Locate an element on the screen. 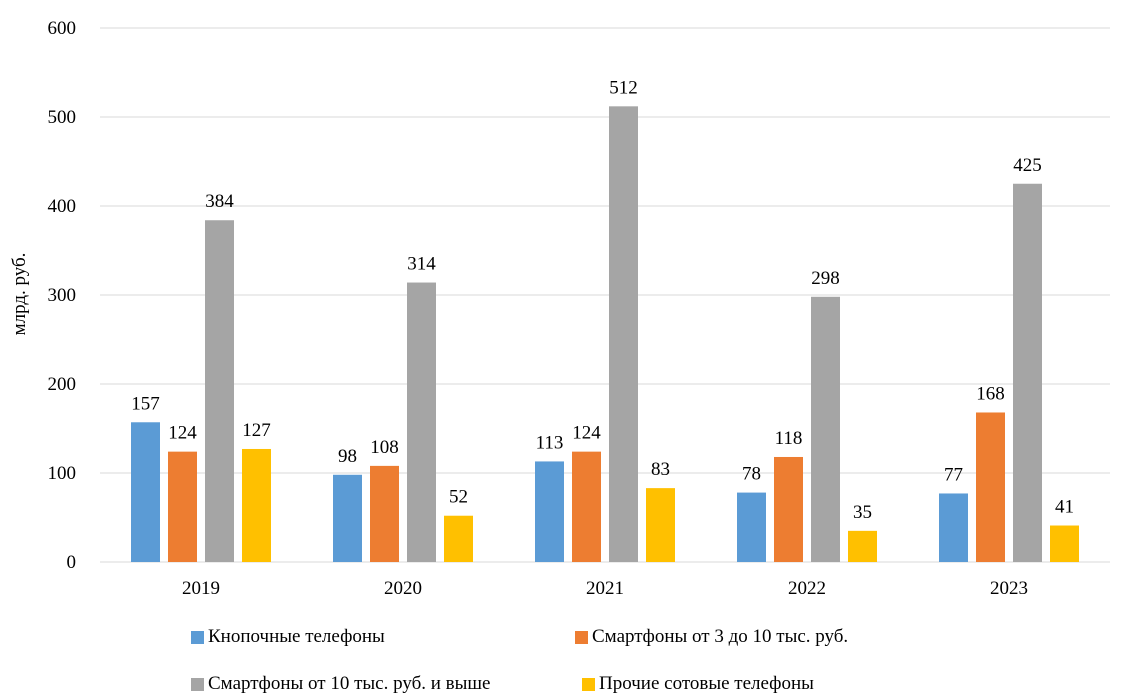  x-axis-ticks: 2019 2020 2021 2022 2023 is located at coordinates (605, 588).